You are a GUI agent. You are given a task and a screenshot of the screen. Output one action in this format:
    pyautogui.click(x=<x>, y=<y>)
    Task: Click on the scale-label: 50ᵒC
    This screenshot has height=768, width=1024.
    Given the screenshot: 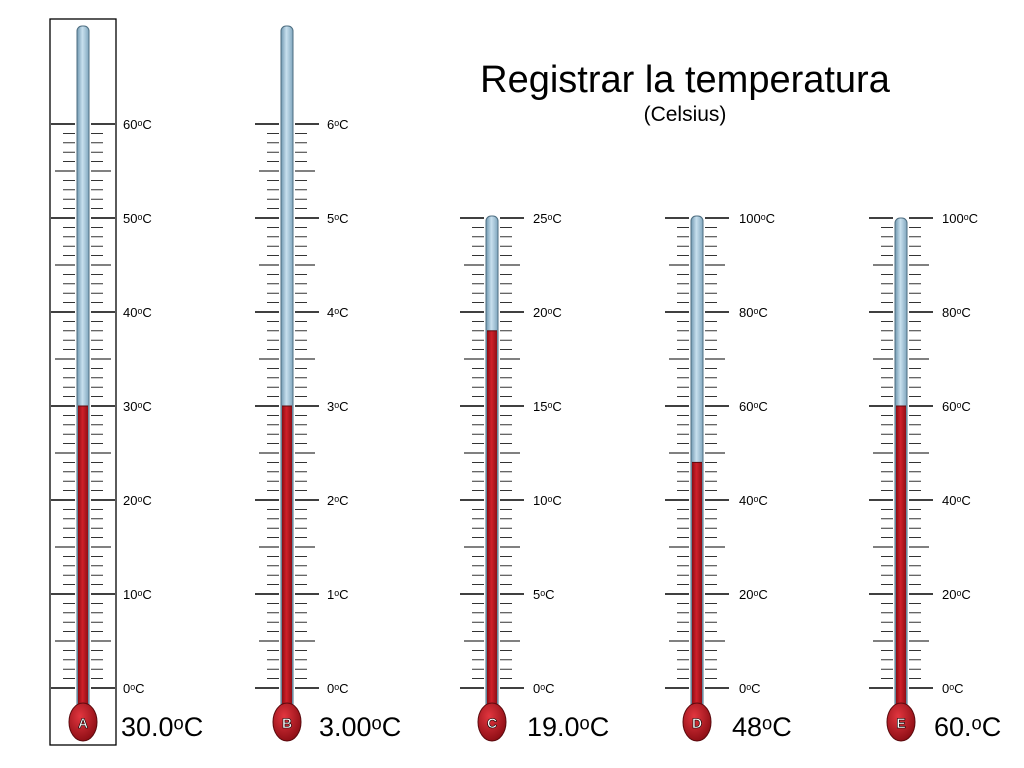 What is the action you would take?
    pyautogui.click(x=137, y=218)
    